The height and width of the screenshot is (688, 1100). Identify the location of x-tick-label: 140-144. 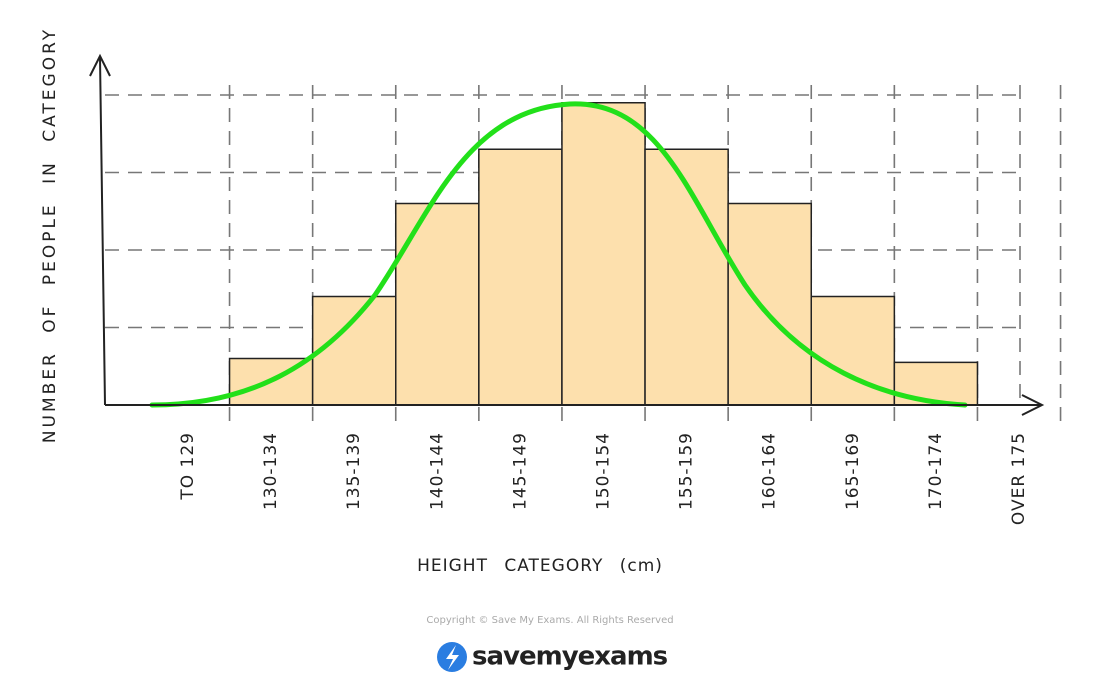
(437, 471).